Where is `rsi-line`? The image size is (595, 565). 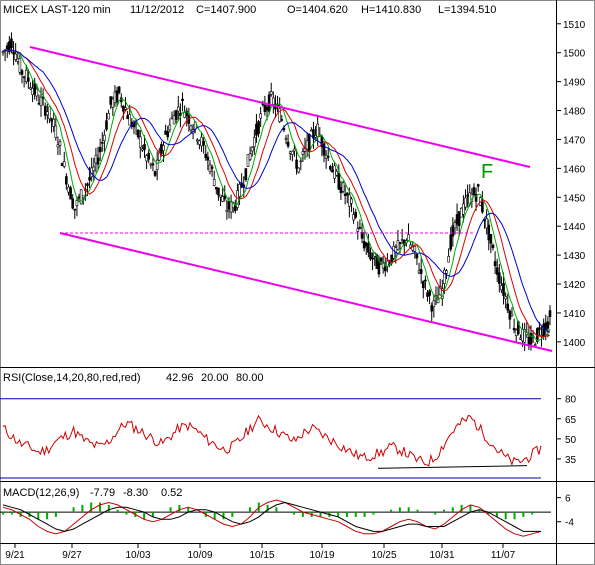 rsi-line is located at coordinates (272, 440).